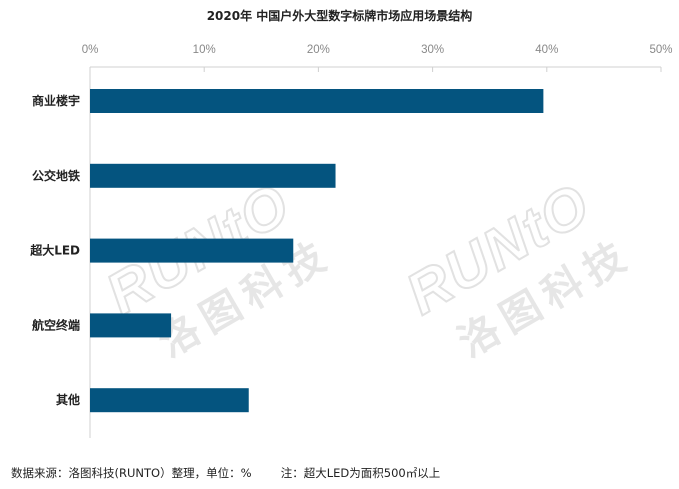  Describe the element at coordinates (339, 16) in the screenshot. I see `chart-title: 2020年 中国户外大型数字标牌市场应用场景结构` at that location.